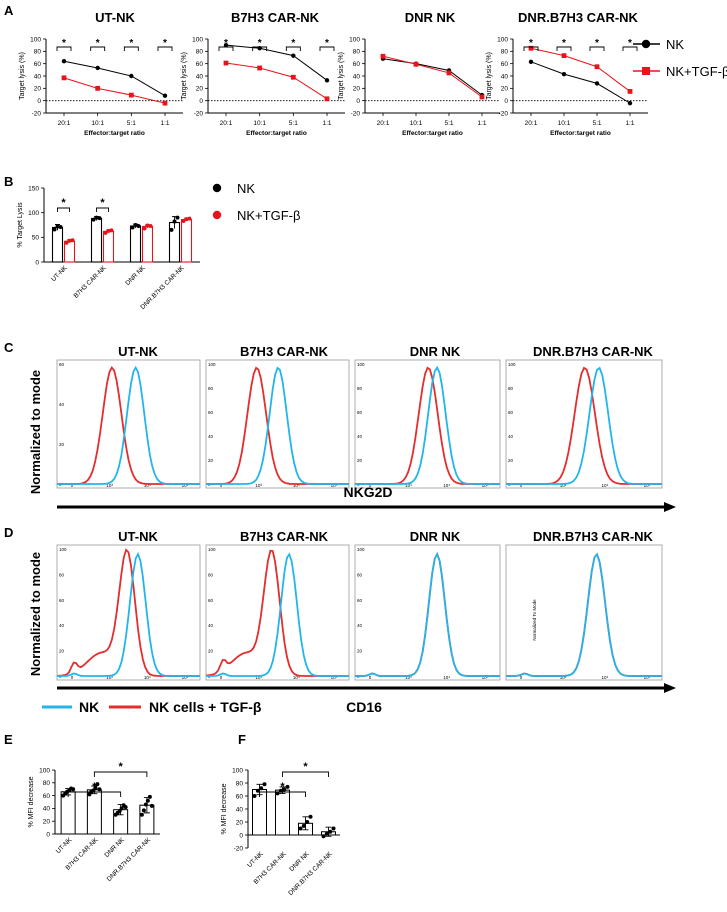 The height and width of the screenshot is (912, 727). Describe the element at coordinates (8, 739) in the screenshot. I see `panel-letter-e: E` at that location.